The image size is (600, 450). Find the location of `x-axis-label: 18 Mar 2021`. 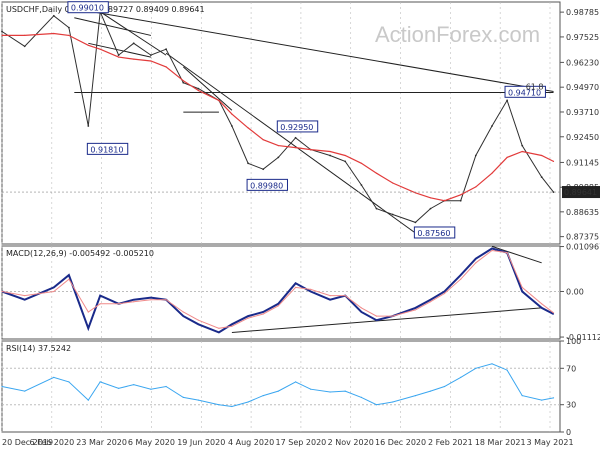

x-axis-label: 18 Mar 2021 is located at coordinates (500, 442).